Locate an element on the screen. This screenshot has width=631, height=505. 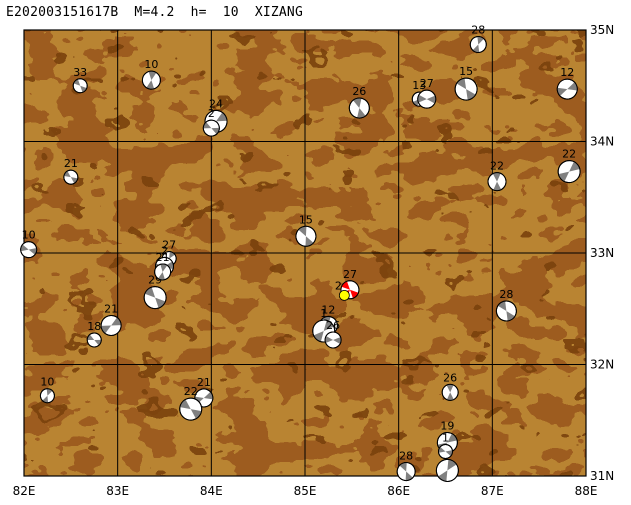
lon-tick-label: 85E is located at coordinates (305, 491).